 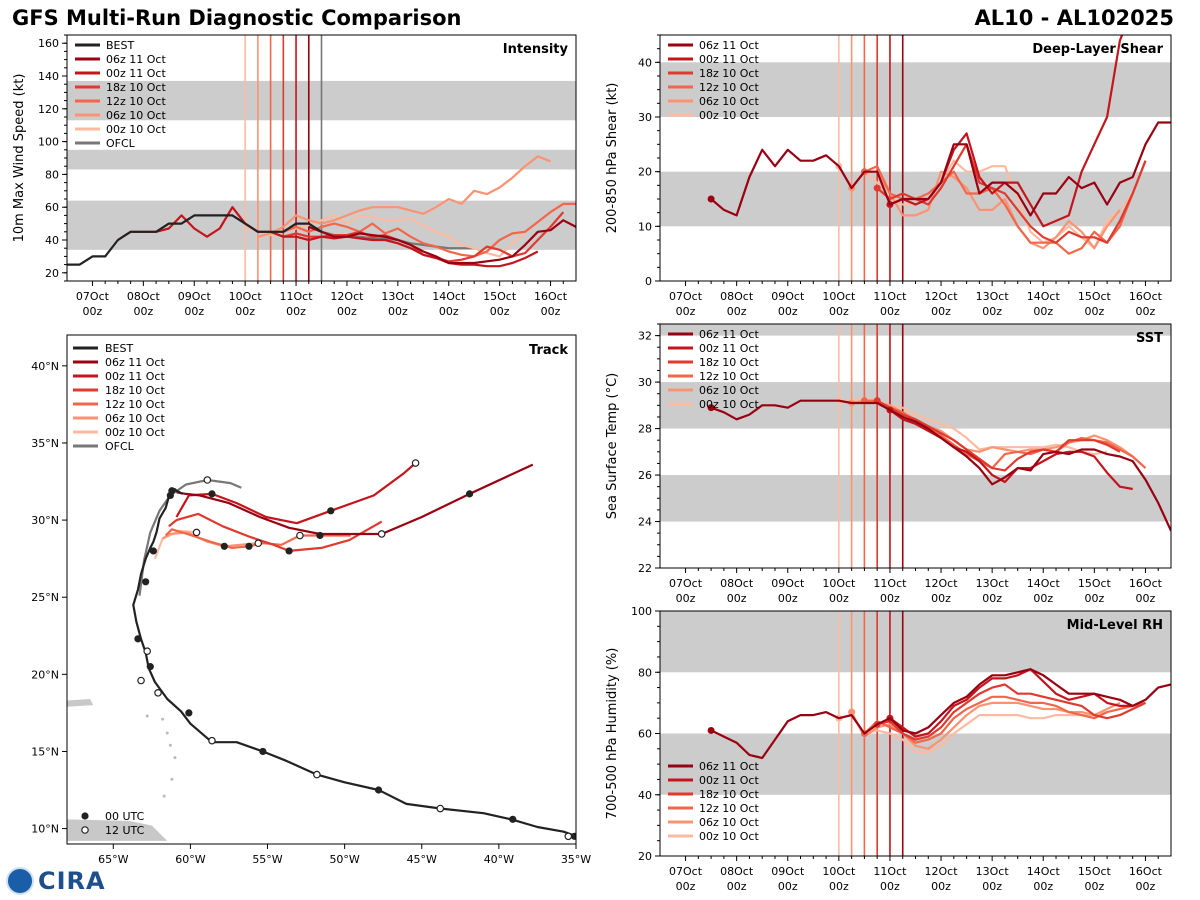 What do you see at coordinates (344, 859) in the screenshot?
I see `x-tick-label: 50°W` at bounding box center [344, 859].